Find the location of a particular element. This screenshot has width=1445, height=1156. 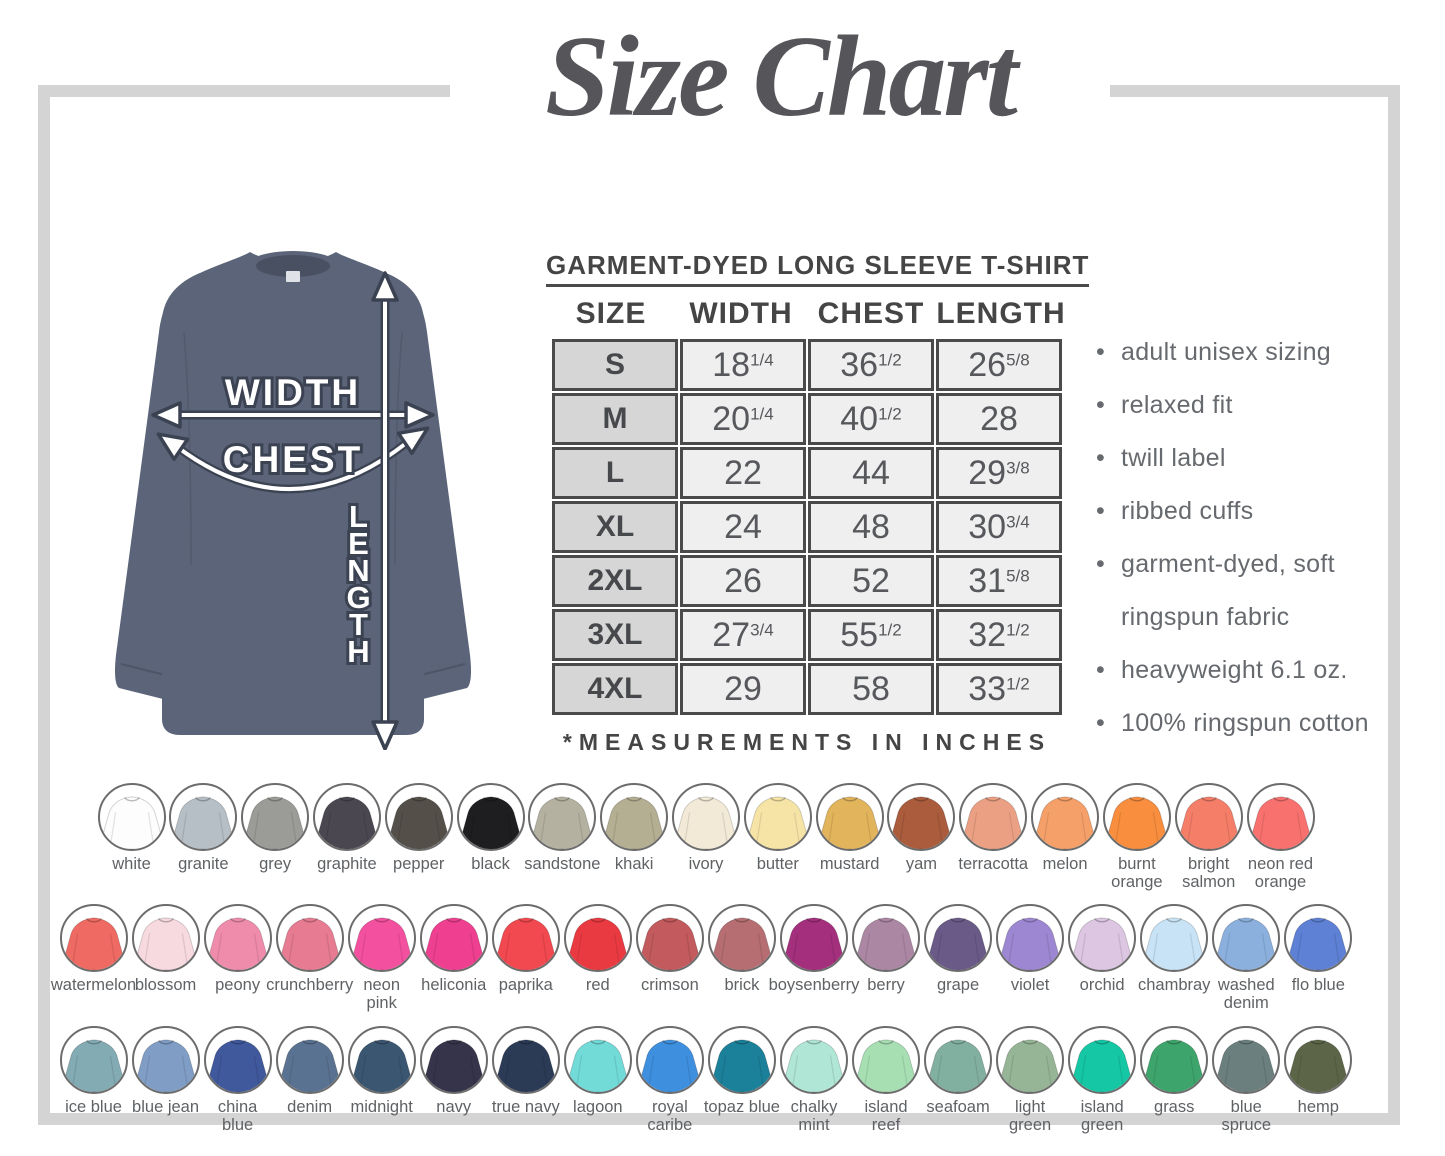

chest-arrow-label: CHEST is located at coordinates (293, 459).